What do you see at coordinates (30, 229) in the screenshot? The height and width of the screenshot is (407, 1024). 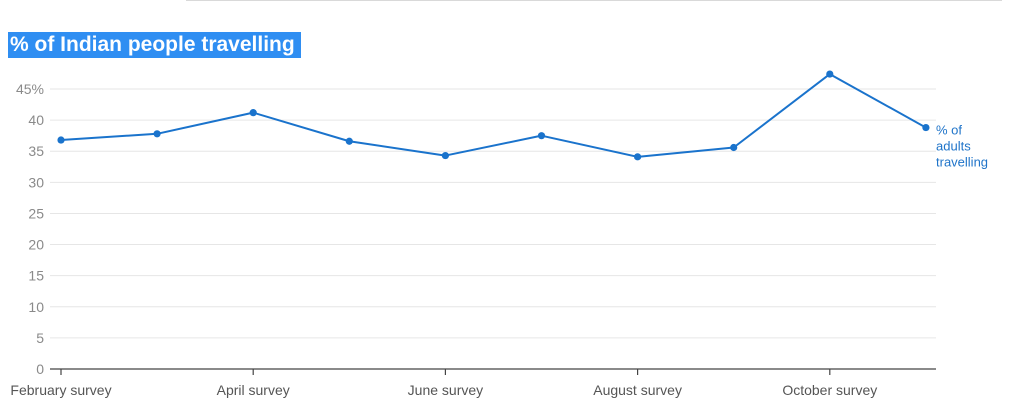 I see `y-axis-tick-labels: 0 5 10 15 20 25 30 35 40 45%` at bounding box center [30, 229].